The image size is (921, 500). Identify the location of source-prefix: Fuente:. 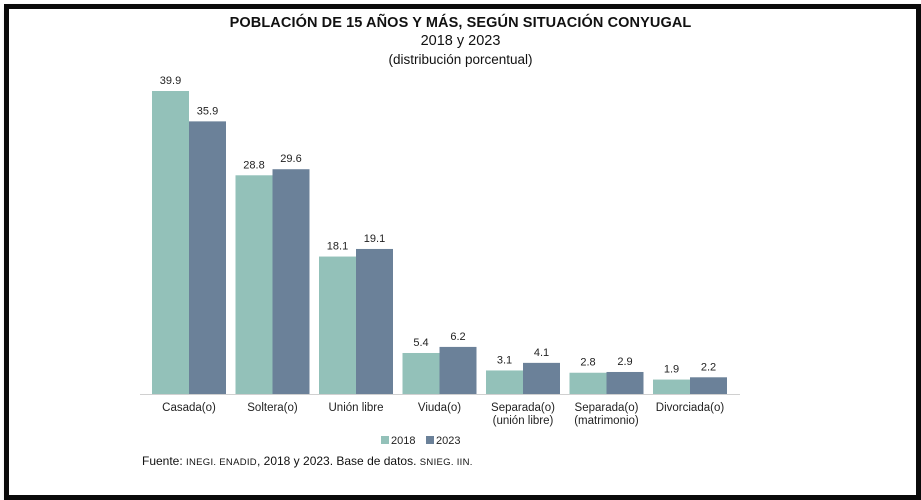
(164, 461).